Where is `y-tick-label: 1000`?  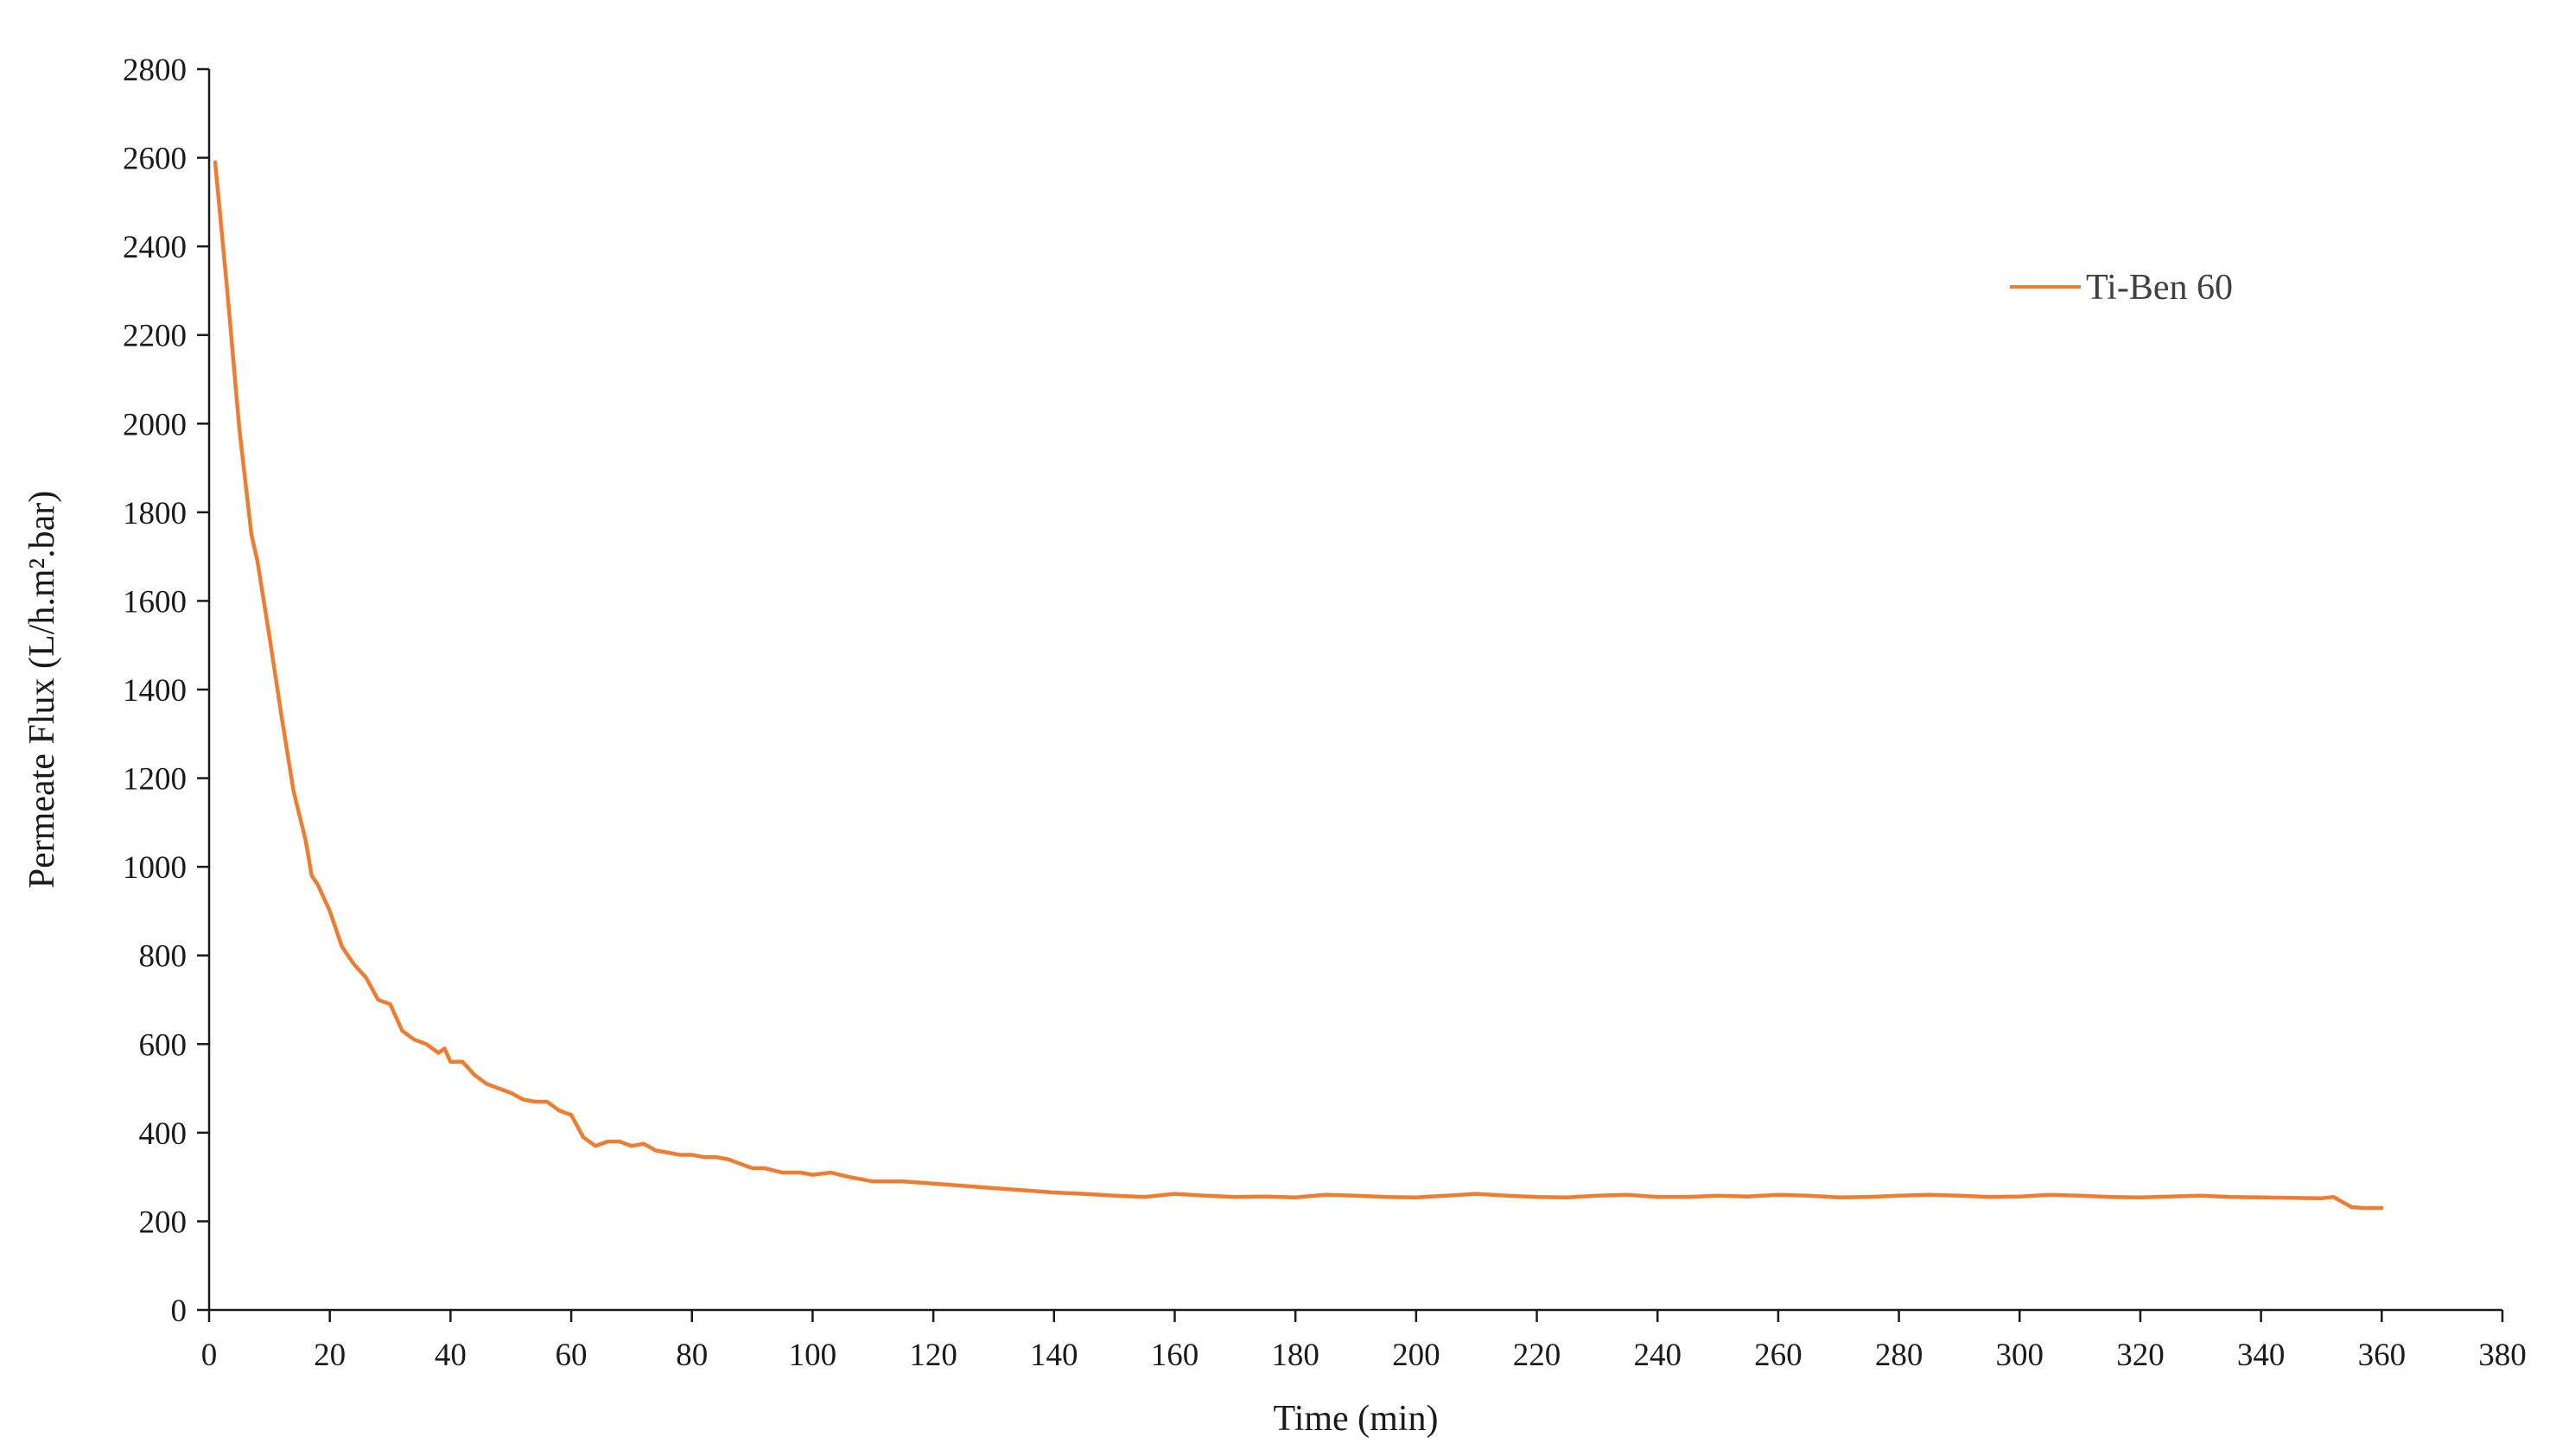
y-tick-label: 1000 is located at coordinates (155, 868).